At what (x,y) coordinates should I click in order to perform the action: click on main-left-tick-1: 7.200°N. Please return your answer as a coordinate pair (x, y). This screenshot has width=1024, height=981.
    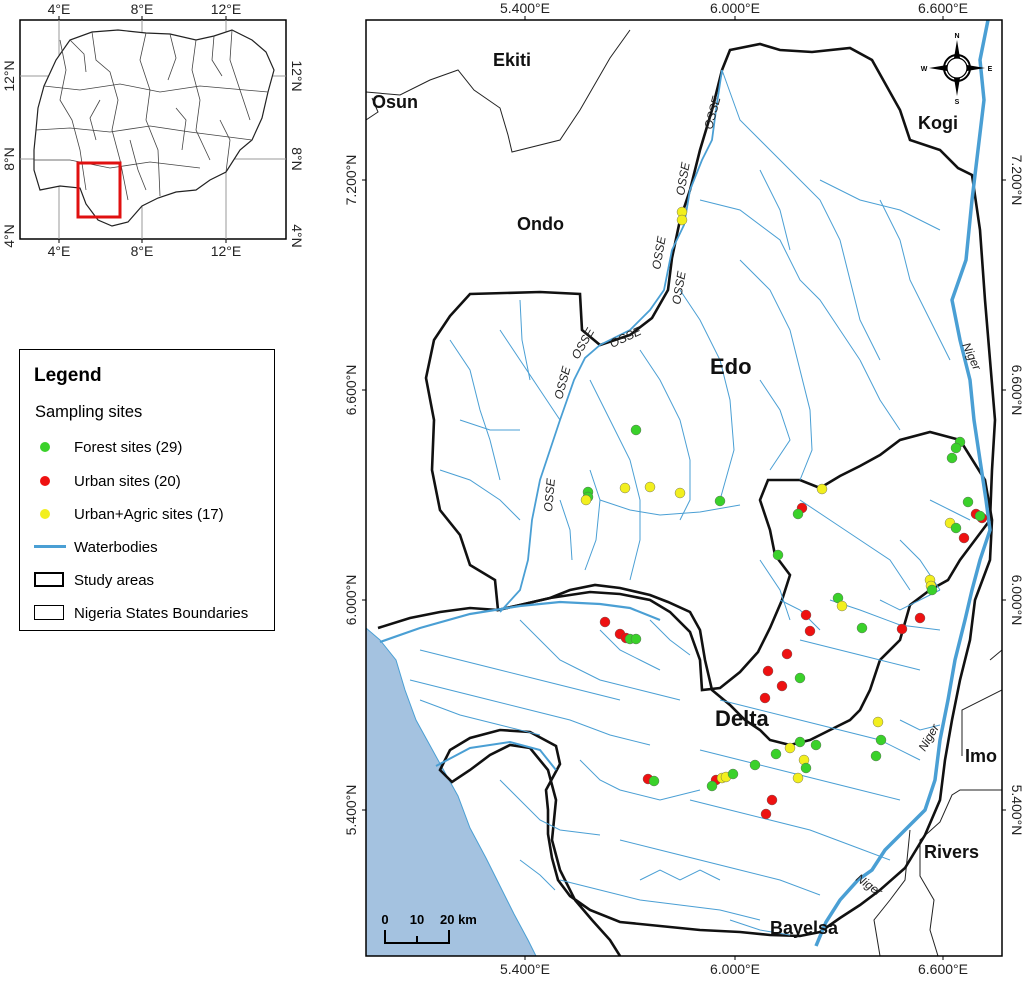
    Looking at the image, I should click on (351, 180).